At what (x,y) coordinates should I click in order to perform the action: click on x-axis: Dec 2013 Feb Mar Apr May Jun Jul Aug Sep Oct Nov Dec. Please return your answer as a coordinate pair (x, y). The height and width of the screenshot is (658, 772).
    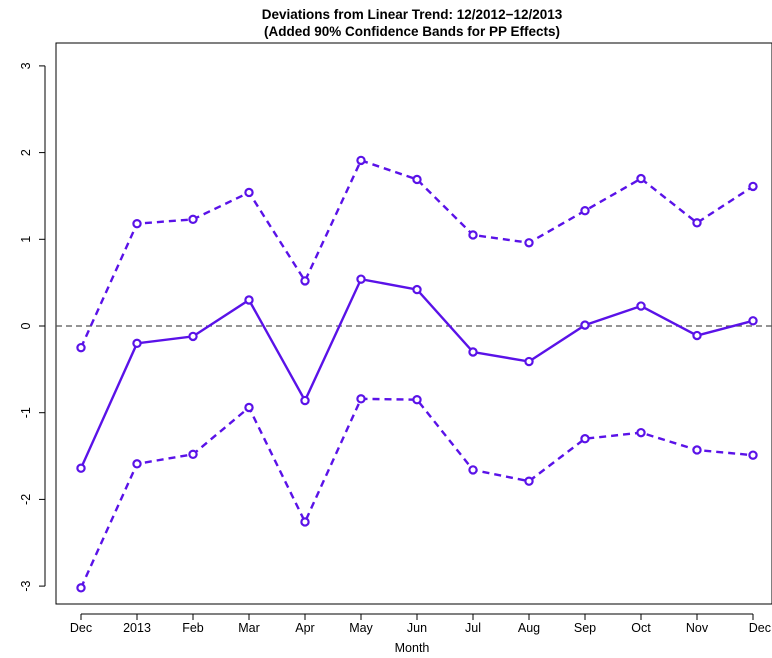
    Looking at the image, I should click on (420, 624).